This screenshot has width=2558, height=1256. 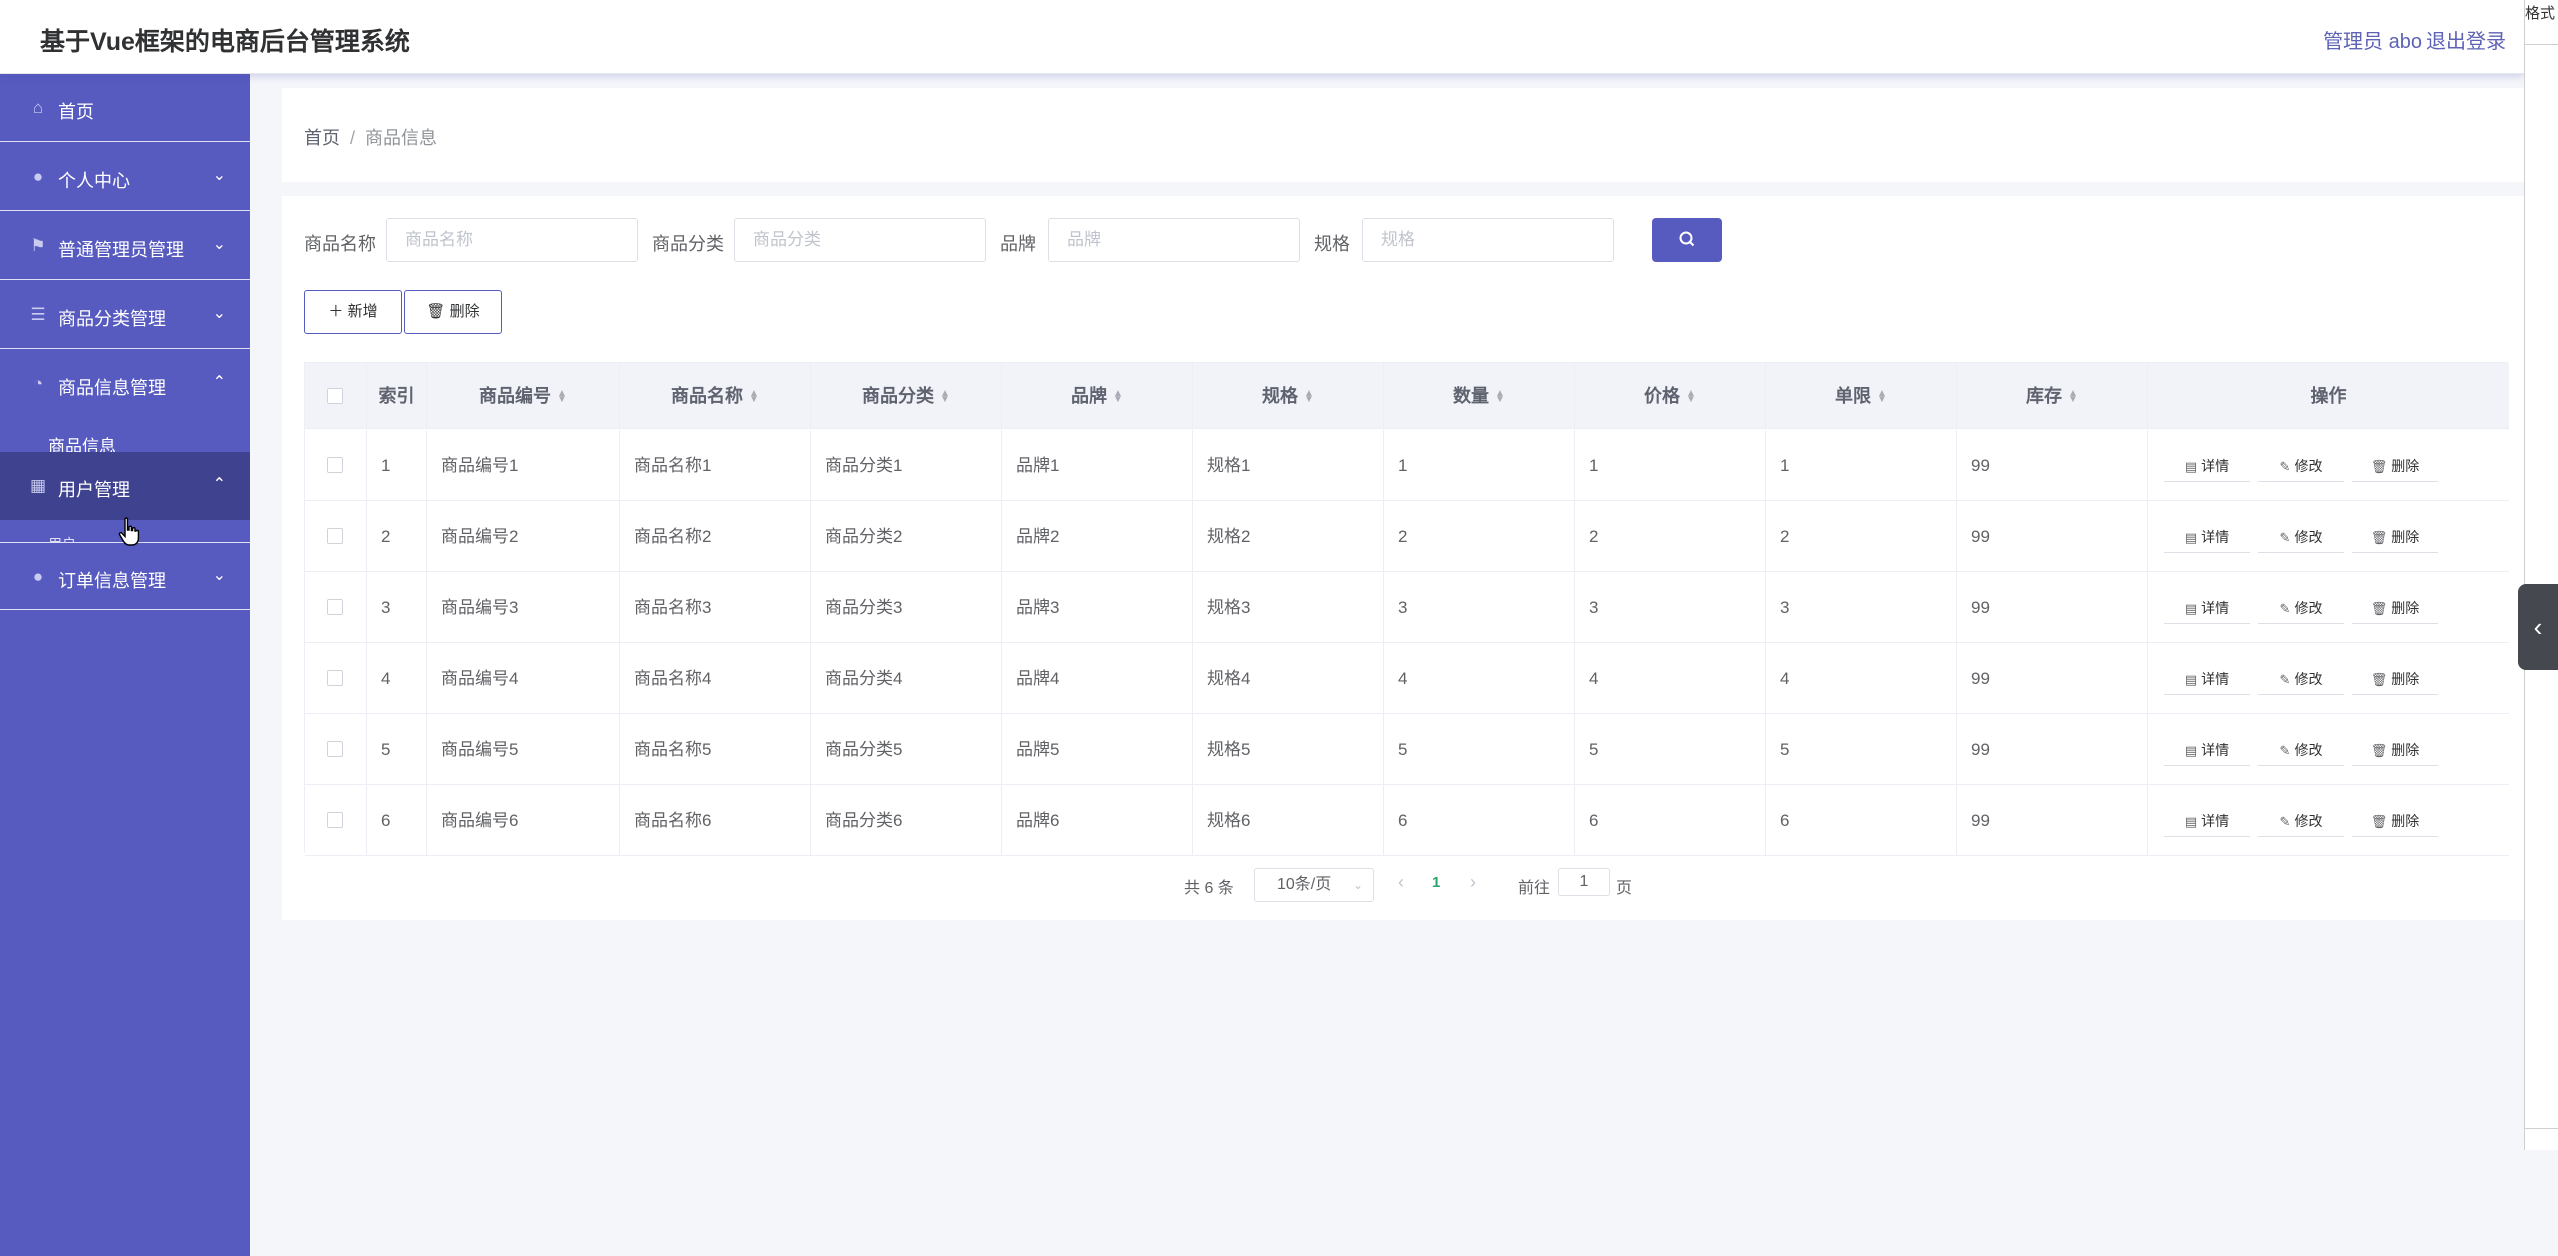 What do you see at coordinates (2466, 42) in the screenshot?
I see `logout-link: 退出登录` at bounding box center [2466, 42].